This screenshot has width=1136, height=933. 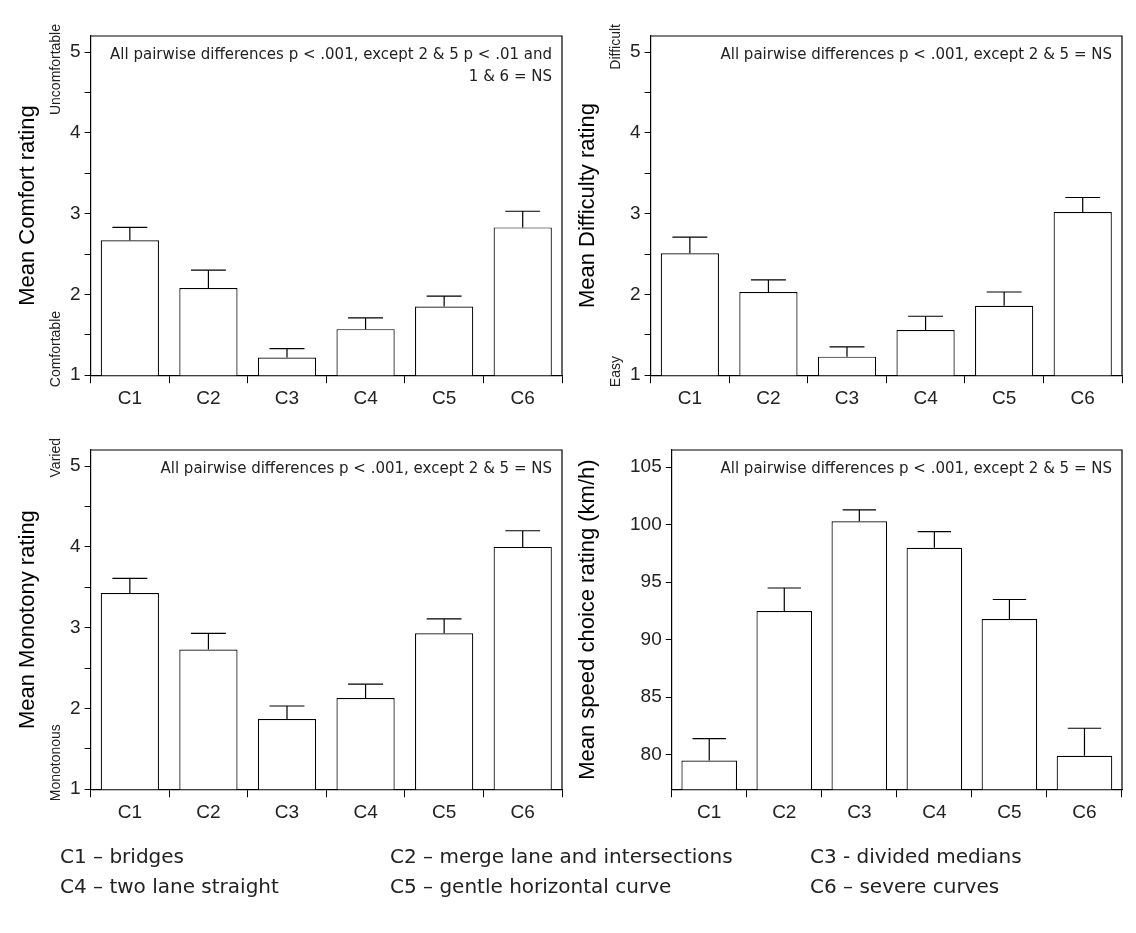 I want to click on y-tick-label: 85, so click(x=651, y=696).